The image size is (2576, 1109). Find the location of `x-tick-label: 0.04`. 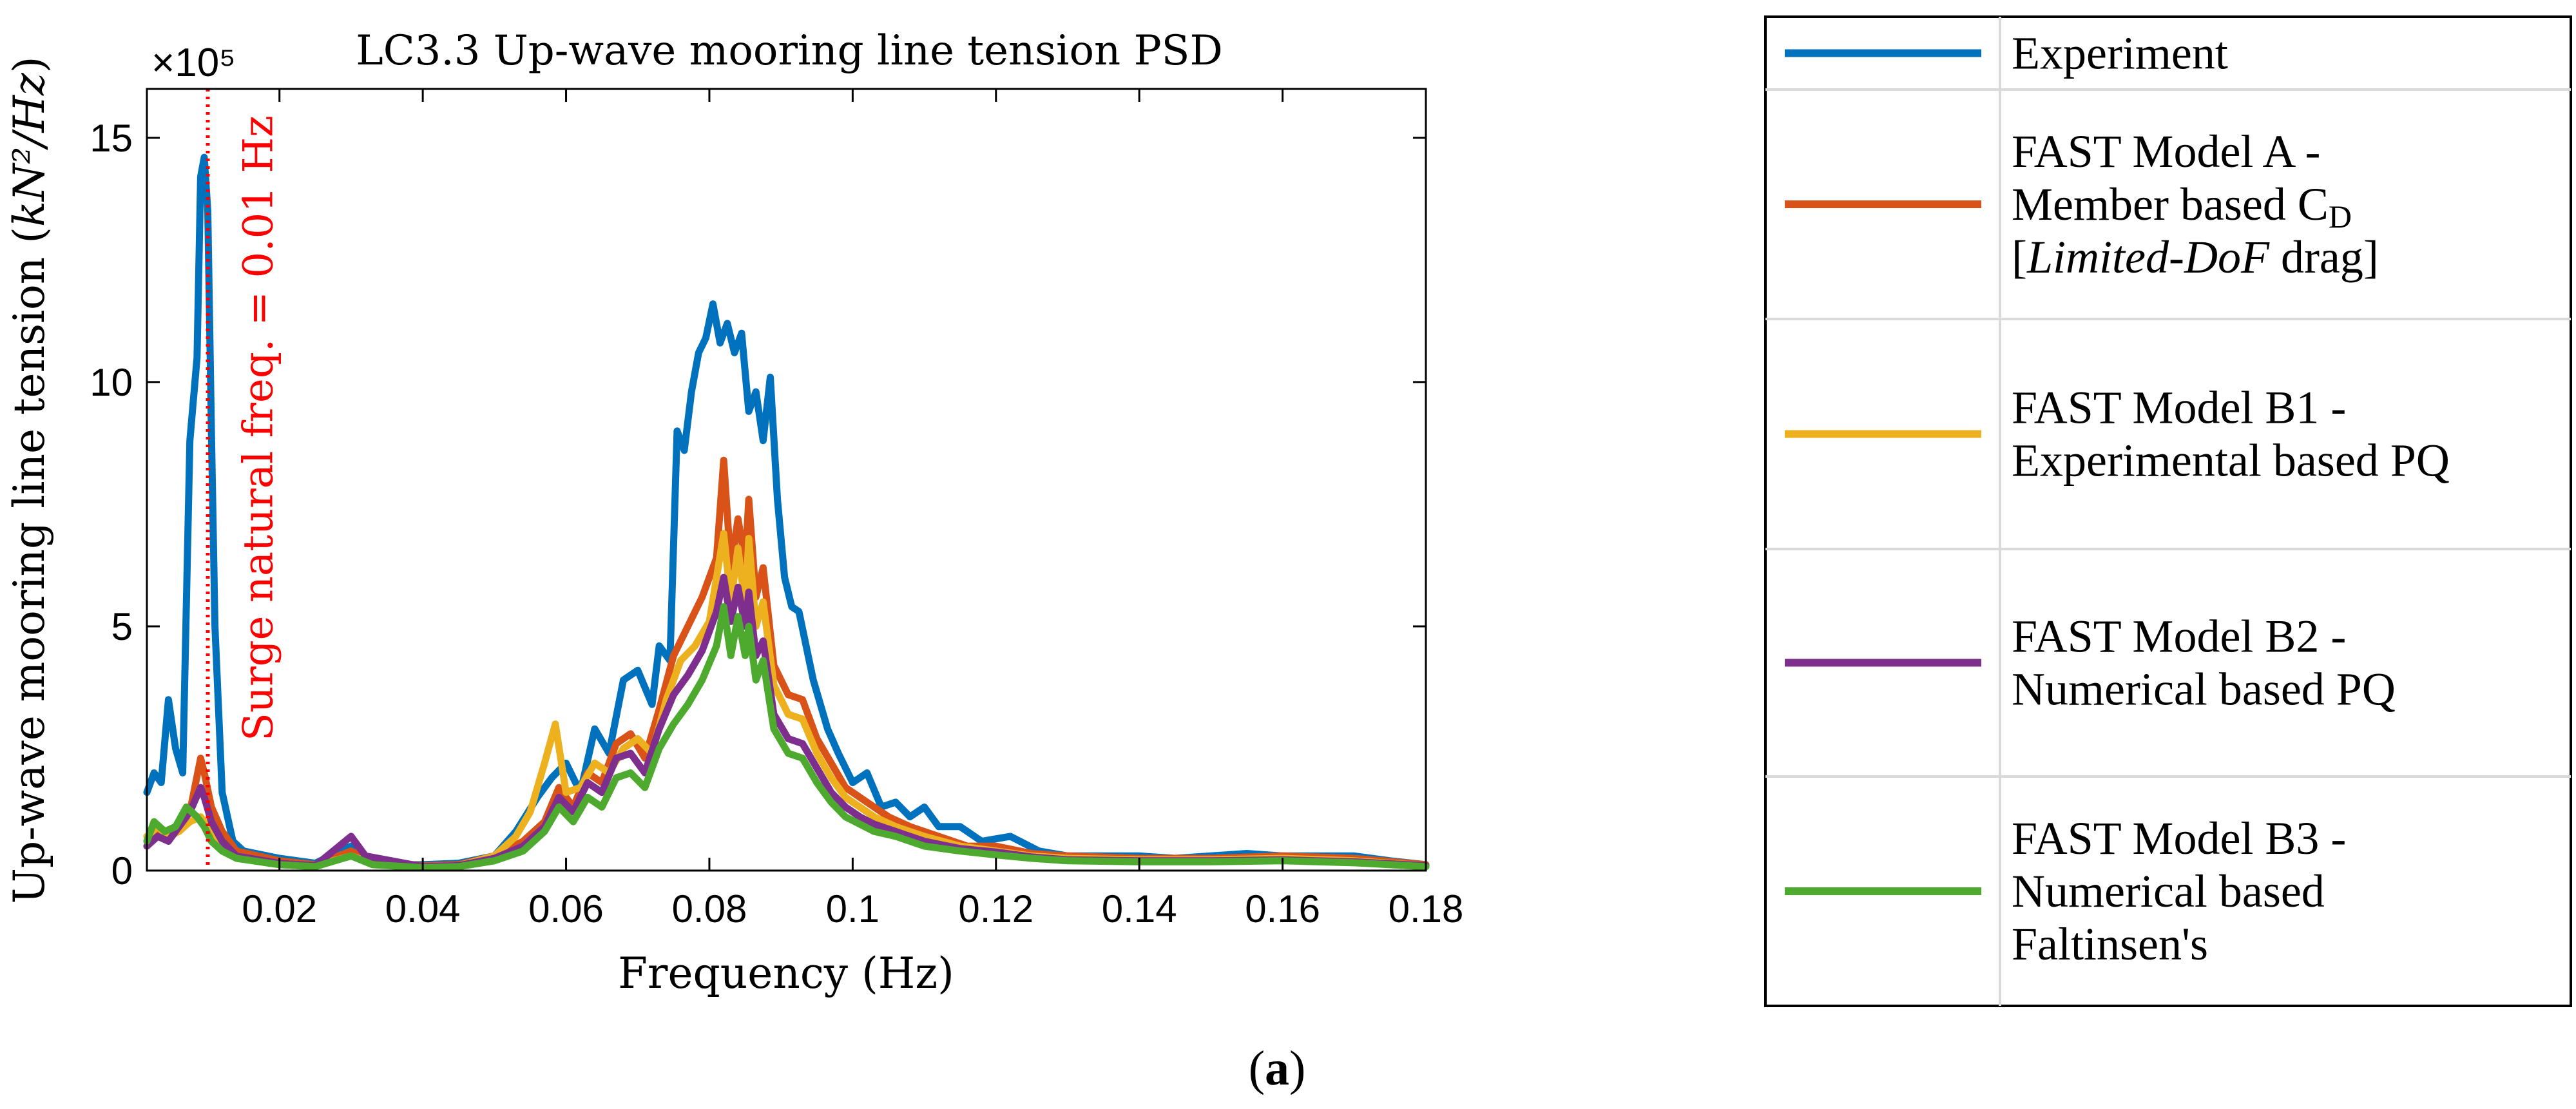

x-tick-label: 0.04 is located at coordinates (423, 909).